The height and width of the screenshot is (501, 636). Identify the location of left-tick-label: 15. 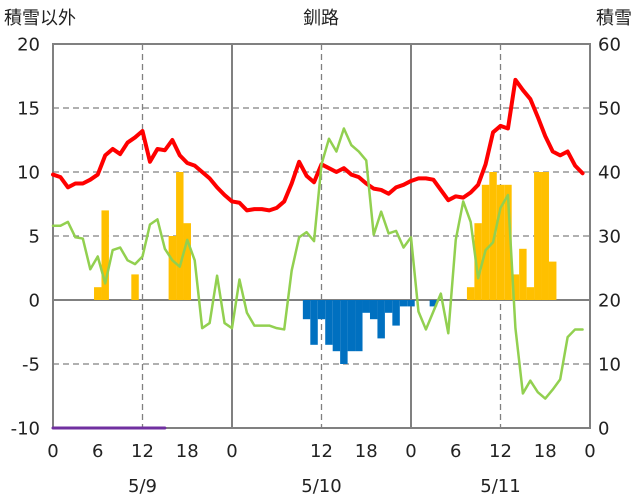
(28, 109).